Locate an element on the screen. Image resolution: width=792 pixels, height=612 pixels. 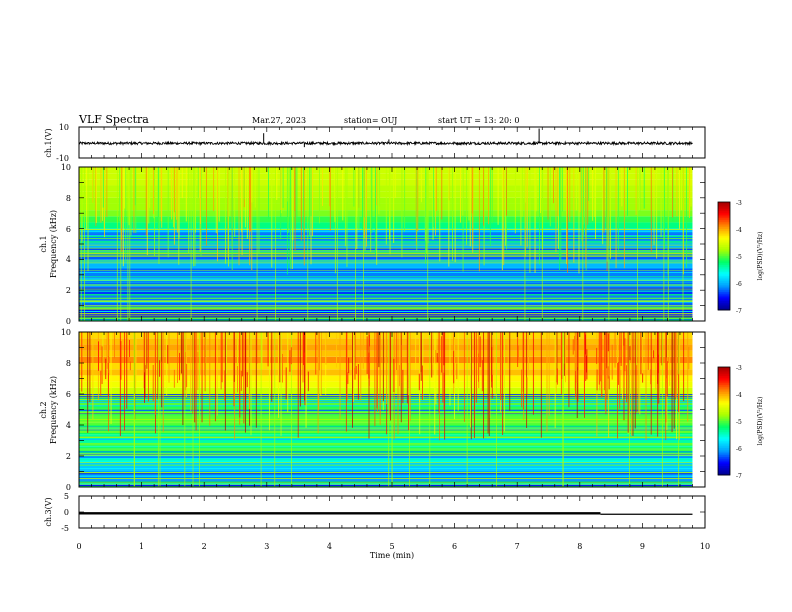
ch1-waveform-marks is located at coordinates (385, 138).